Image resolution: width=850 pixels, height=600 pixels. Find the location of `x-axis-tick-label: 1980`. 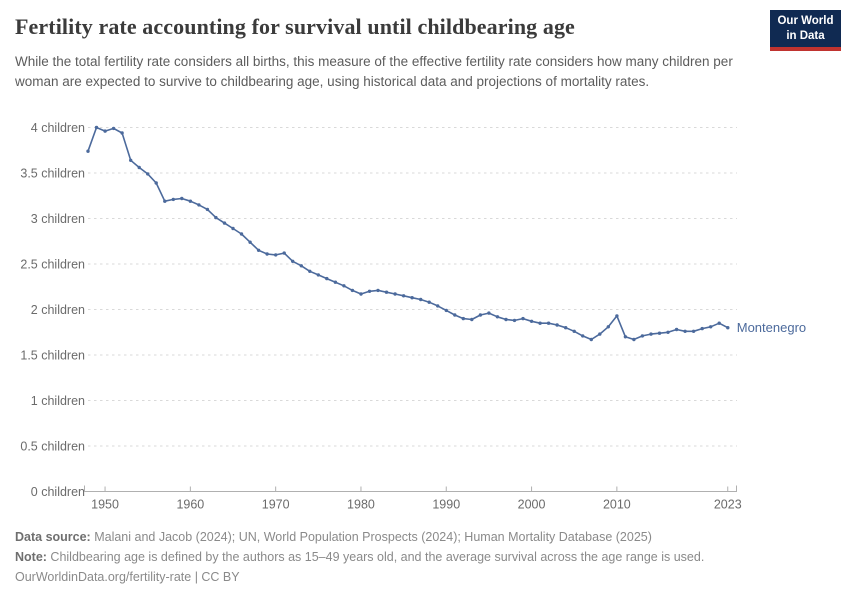

x-axis-tick-label: 1980 is located at coordinates (361, 505).